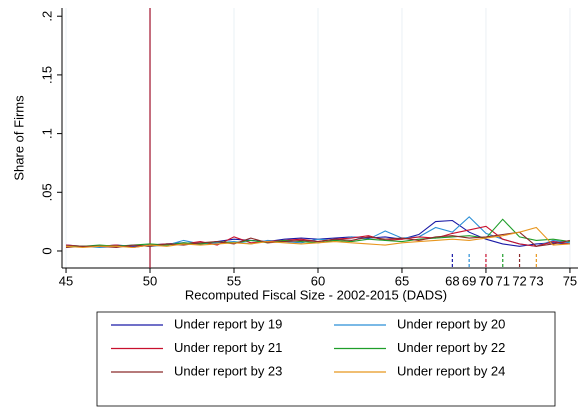  I want to click on y-tick-label: 0, so click(46, 250).